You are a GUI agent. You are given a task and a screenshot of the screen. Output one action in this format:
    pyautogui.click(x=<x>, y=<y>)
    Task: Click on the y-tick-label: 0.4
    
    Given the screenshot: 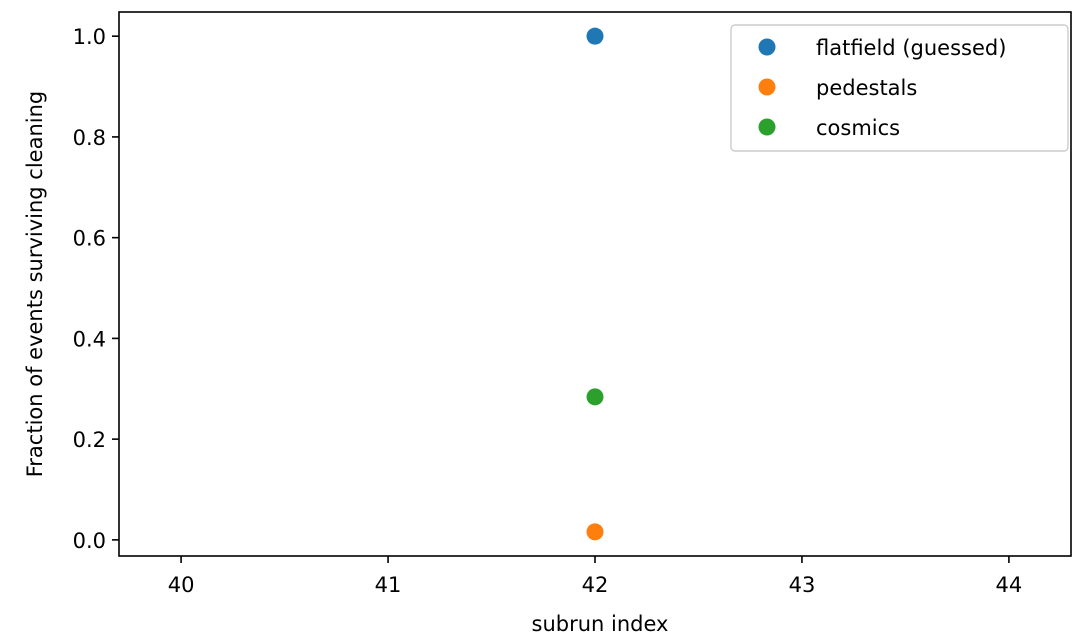 What is the action you would take?
    pyautogui.click(x=89, y=339)
    